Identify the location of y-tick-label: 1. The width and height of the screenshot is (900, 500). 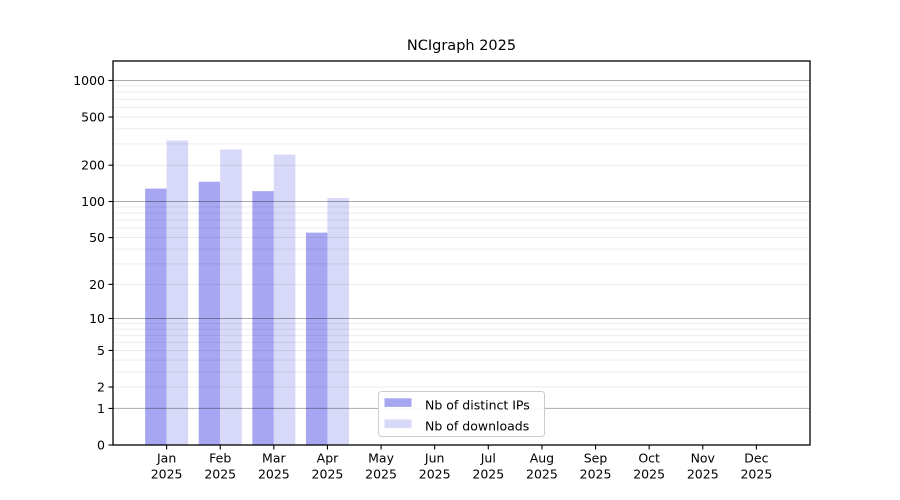
(101, 408).